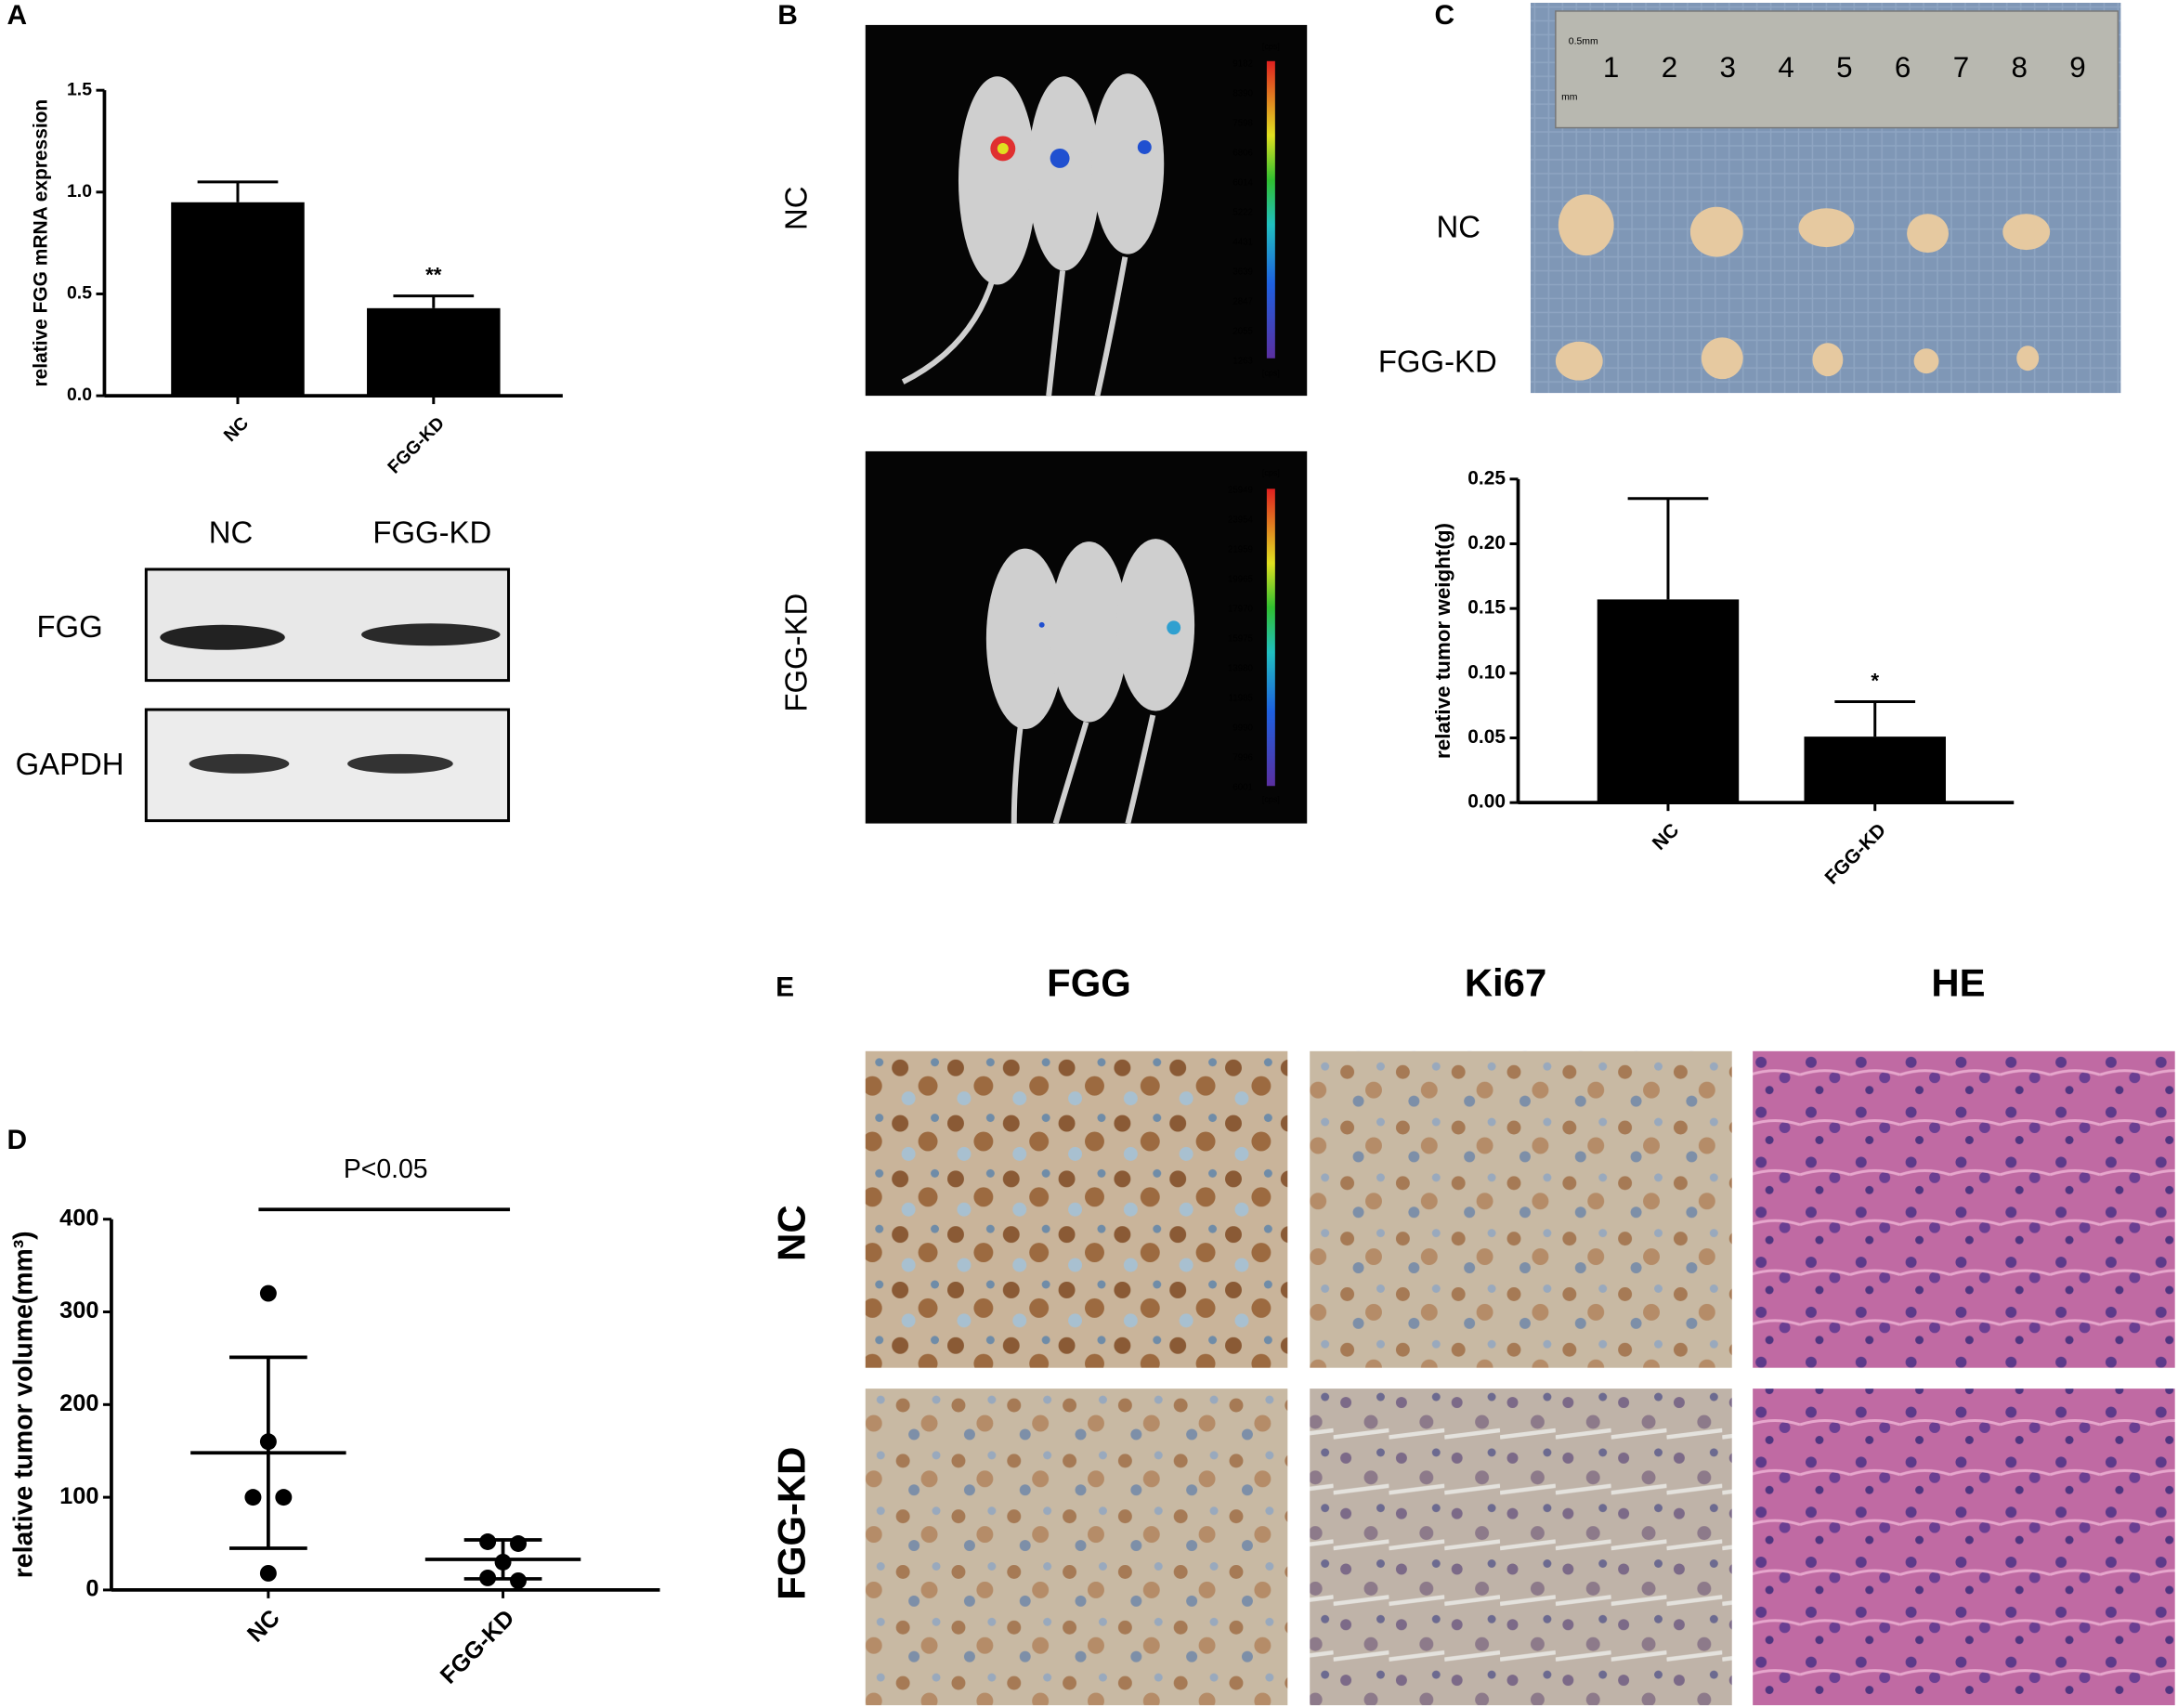  I want to click on y-tick-label: 0.10, so click(1486, 672).